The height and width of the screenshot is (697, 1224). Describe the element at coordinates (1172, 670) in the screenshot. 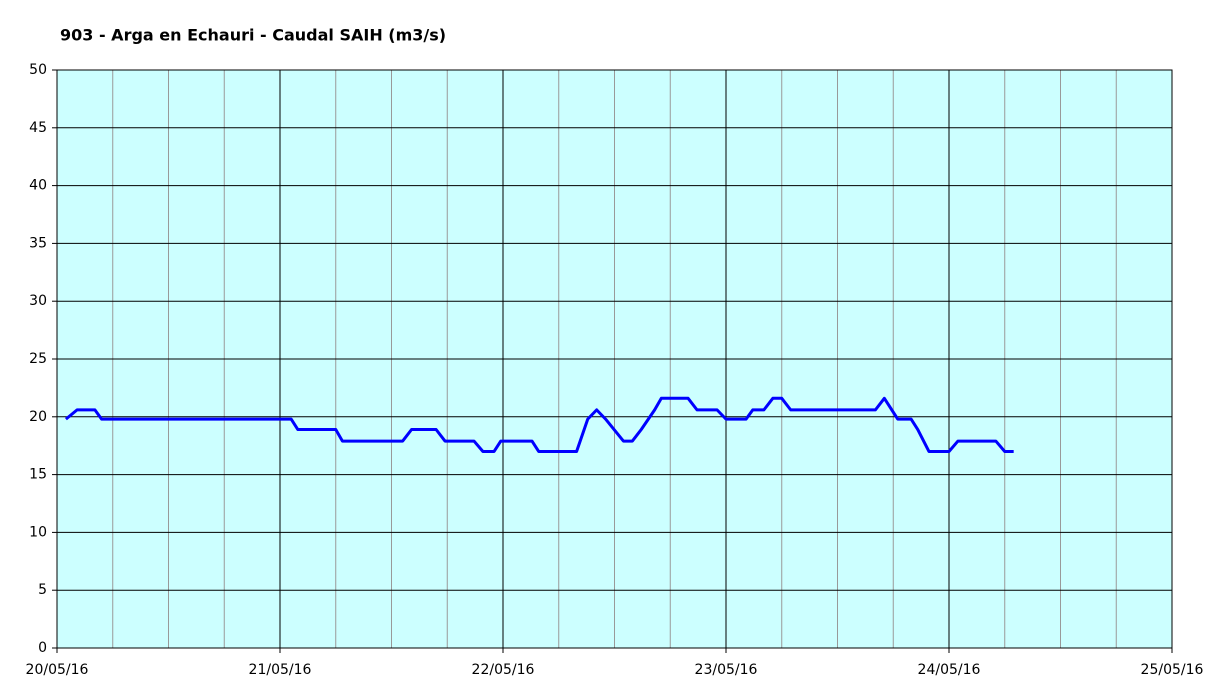

I see `x-tick-label: 25/05/16` at that location.